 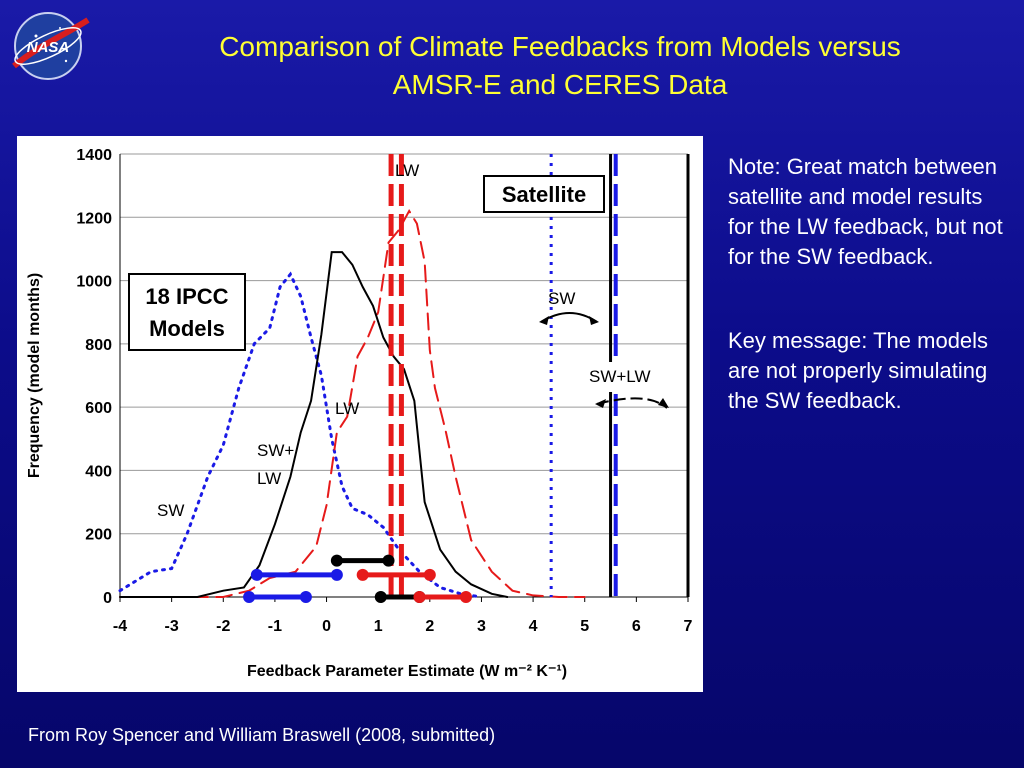 I want to click on y-tick-label: 1000, so click(x=94, y=282).